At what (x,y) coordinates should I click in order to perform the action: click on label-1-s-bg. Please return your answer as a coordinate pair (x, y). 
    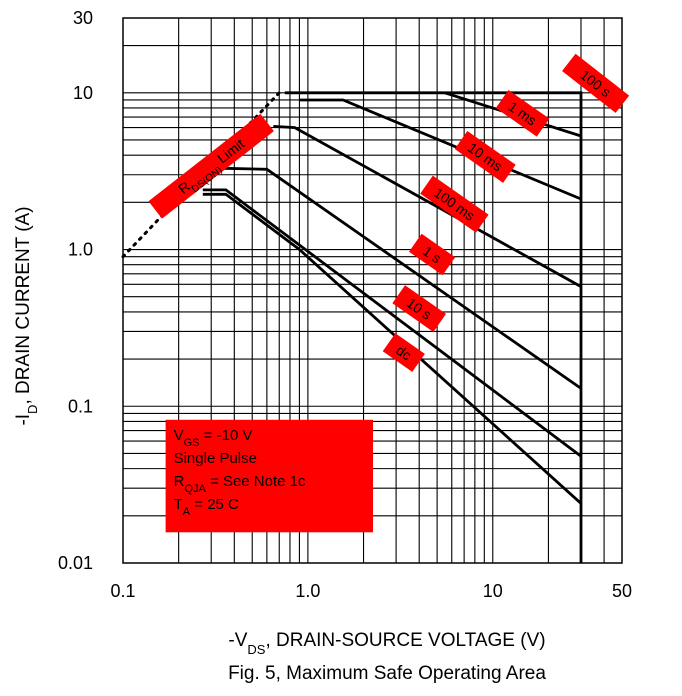
    Looking at the image, I should click on (432, 254).